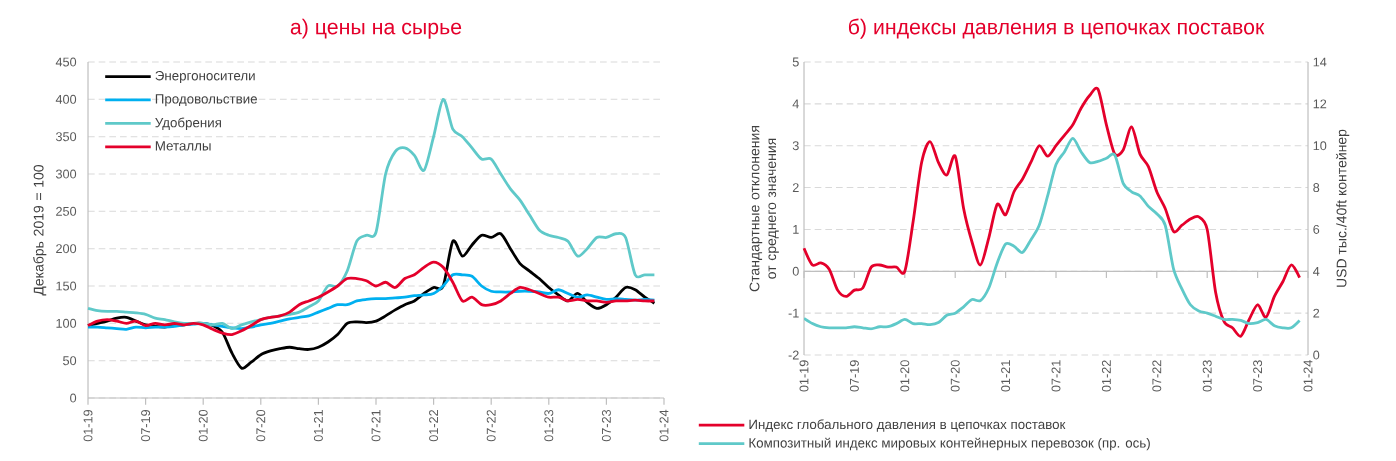 Image resolution: width=1396 pixels, height=461 pixels. What do you see at coordinates (795, 146) in the screenshot?
I see `y-tick-label: 3` at bounding box center [795, 146].